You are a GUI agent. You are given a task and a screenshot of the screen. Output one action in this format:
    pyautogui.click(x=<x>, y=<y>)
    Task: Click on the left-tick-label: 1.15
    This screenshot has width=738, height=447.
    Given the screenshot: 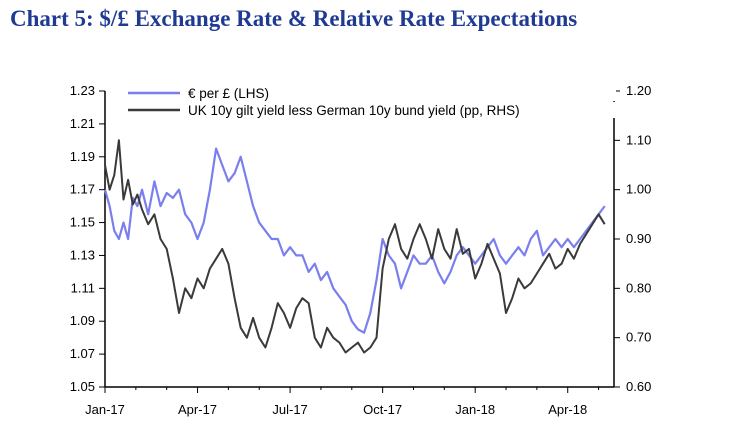 What is the action you would take?
    pyautogui.click(x=82, y=222)
    